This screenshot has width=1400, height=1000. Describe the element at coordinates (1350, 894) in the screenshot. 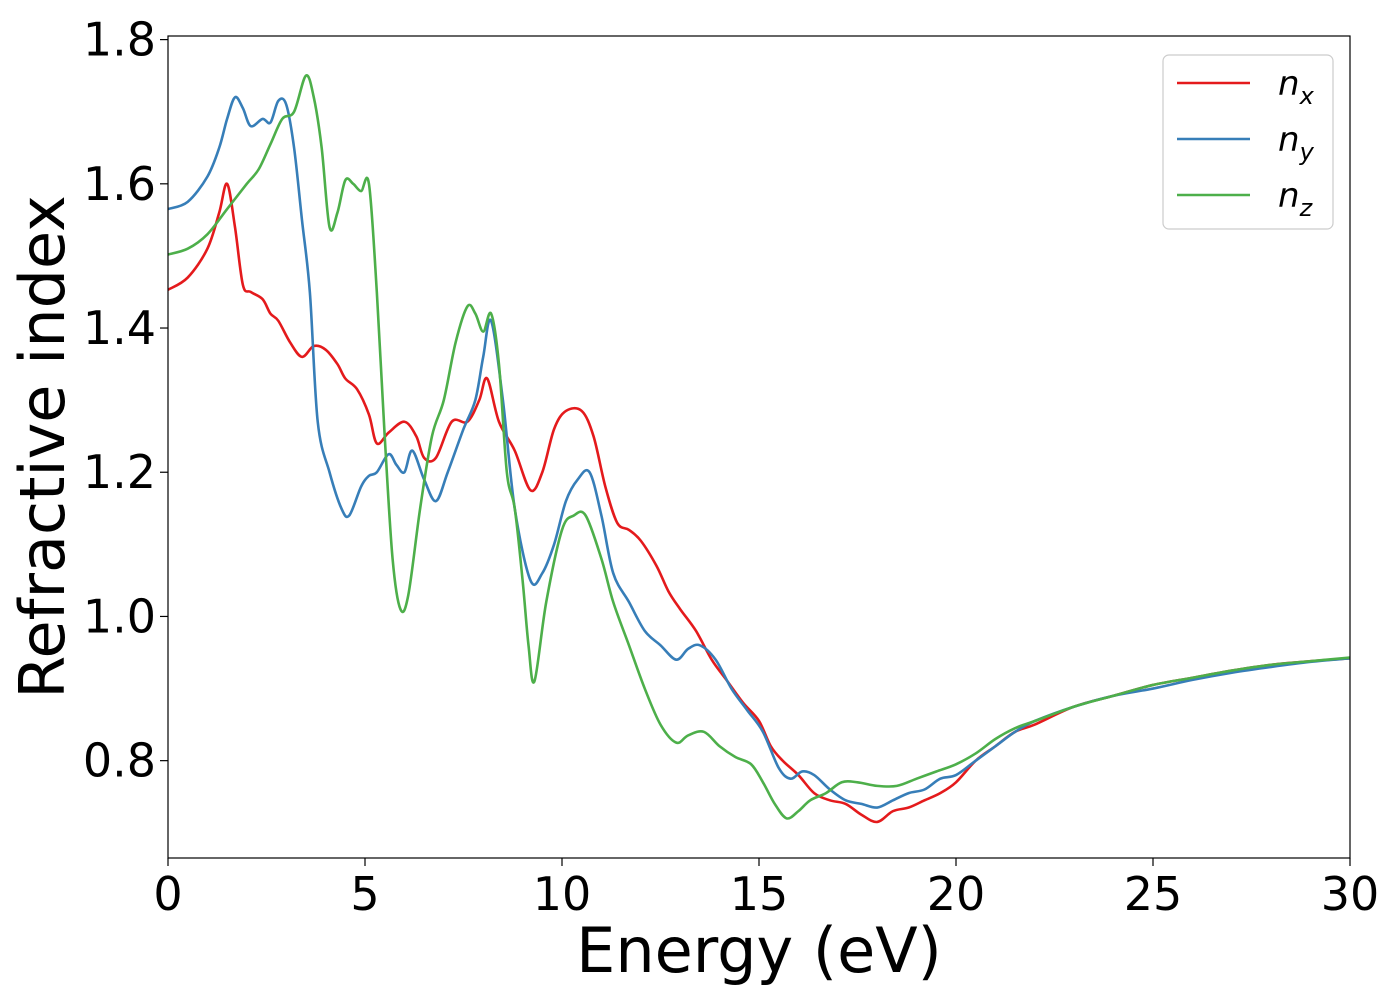

I see `x-tick-label: 30` at that location.